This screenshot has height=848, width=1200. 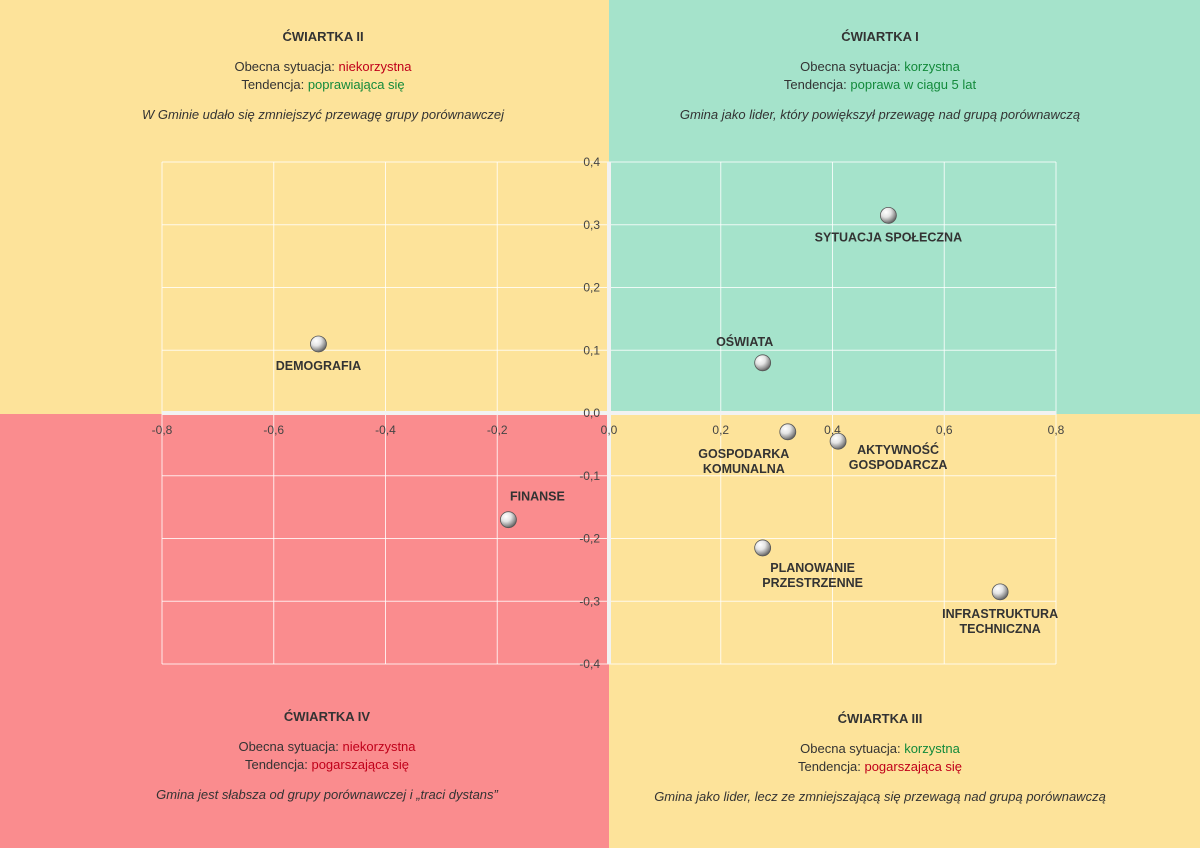 What do you see at coordinates (812, 568) in the screenshot?
I see `point-label: PLANOWANIE` at bounding box center [812, 568].